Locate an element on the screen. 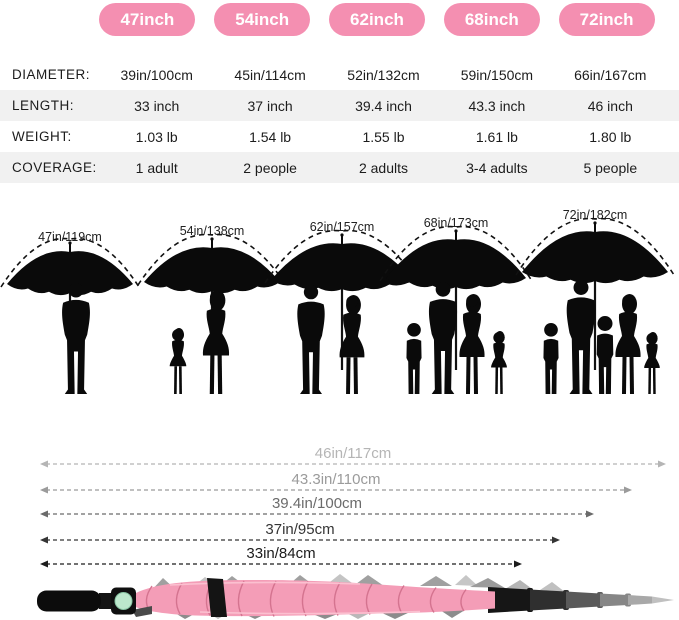  arrow-label: 43.3in/110cm is located at coordinates (336, 479).